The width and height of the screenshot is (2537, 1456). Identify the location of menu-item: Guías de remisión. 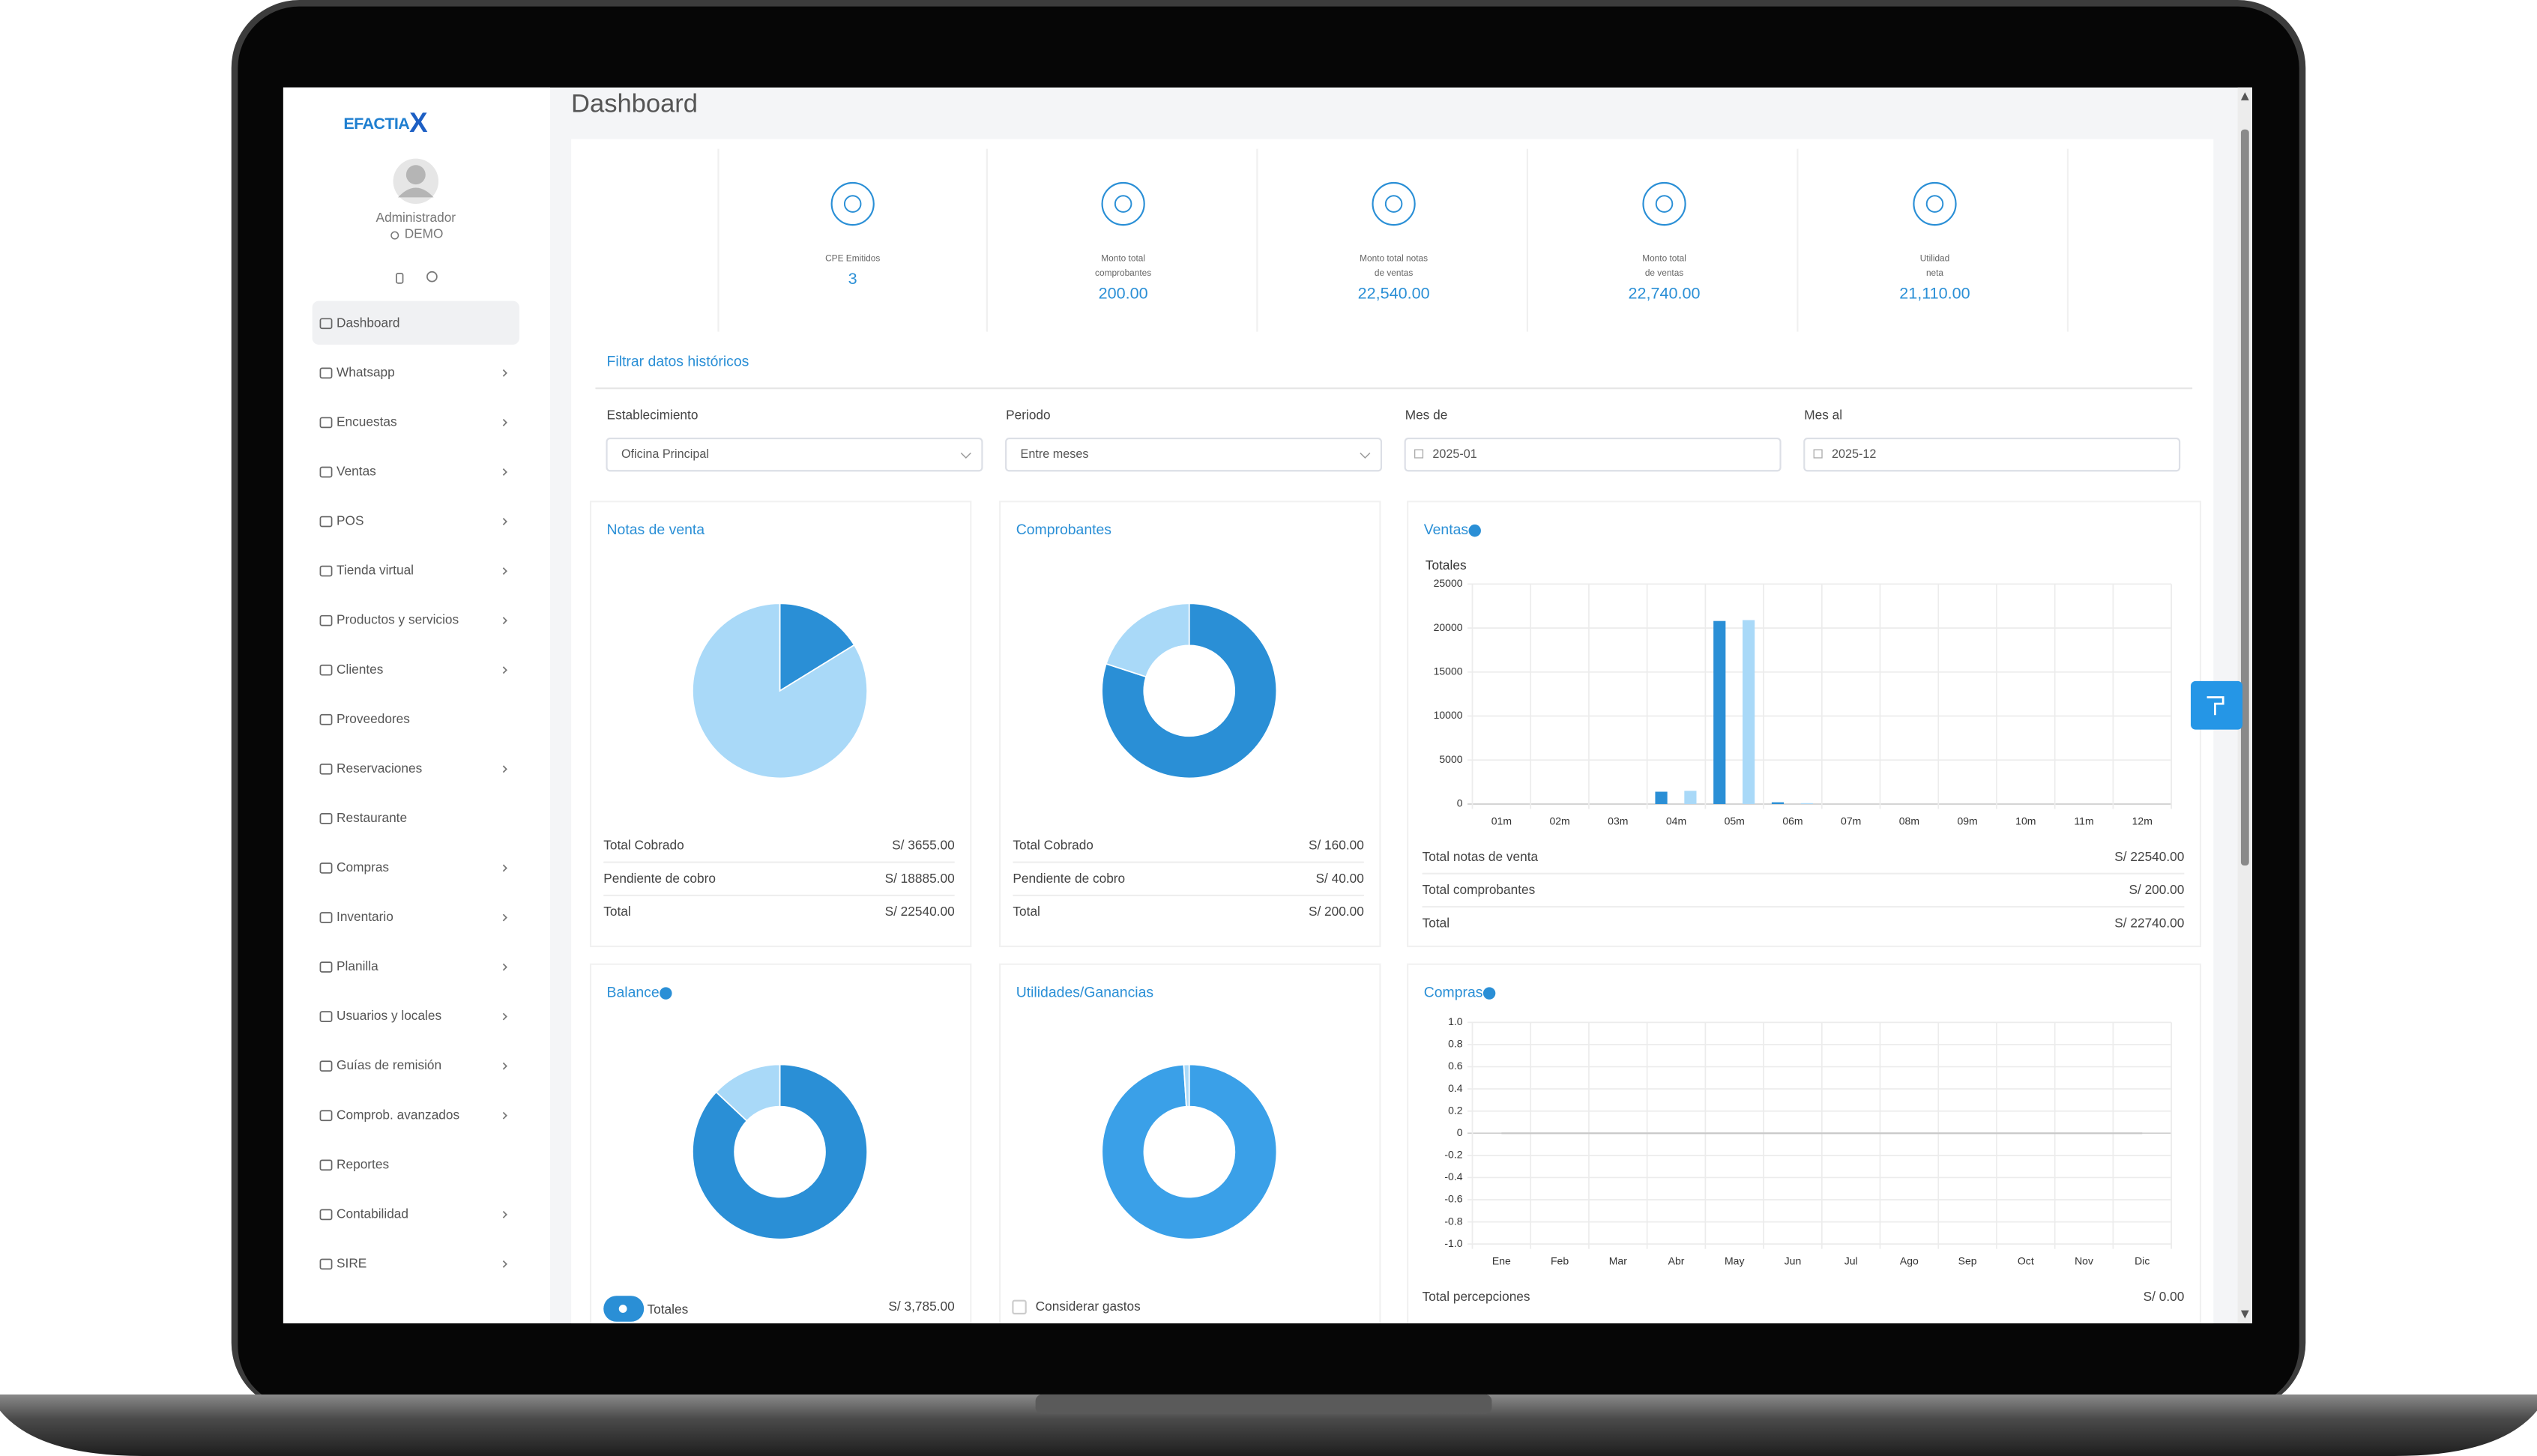
(389, 1064).